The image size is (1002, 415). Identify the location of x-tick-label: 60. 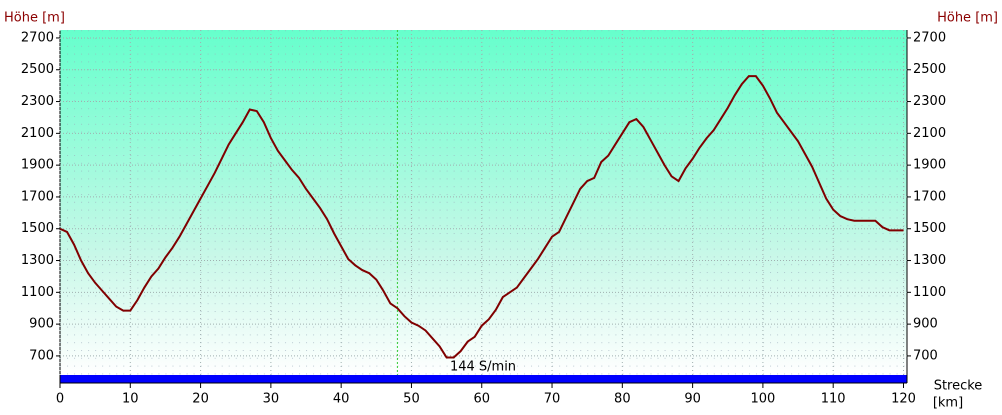
(481, 399).